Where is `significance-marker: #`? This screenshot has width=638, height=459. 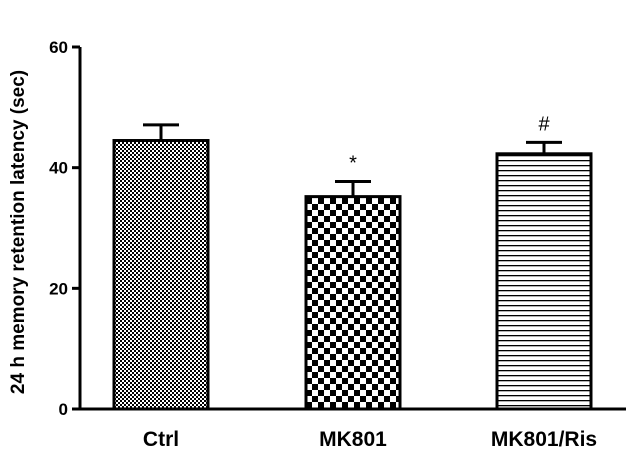 significance-marker: # is located at coordinates (544, 124).